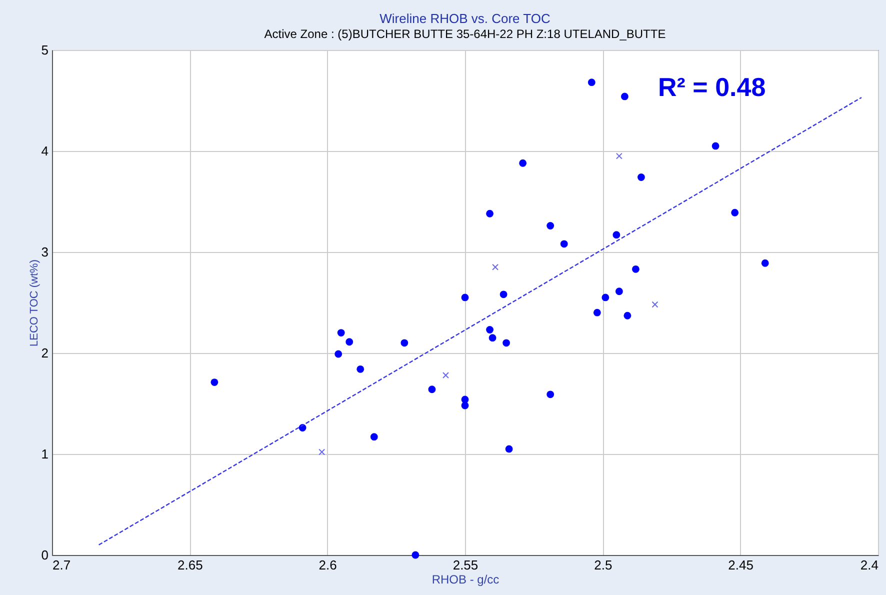 This screenshot has width=886, height=595. Describe the element at coordinates (44, 50) in the screenshot. I see `y-tick-label: 5` at that location.